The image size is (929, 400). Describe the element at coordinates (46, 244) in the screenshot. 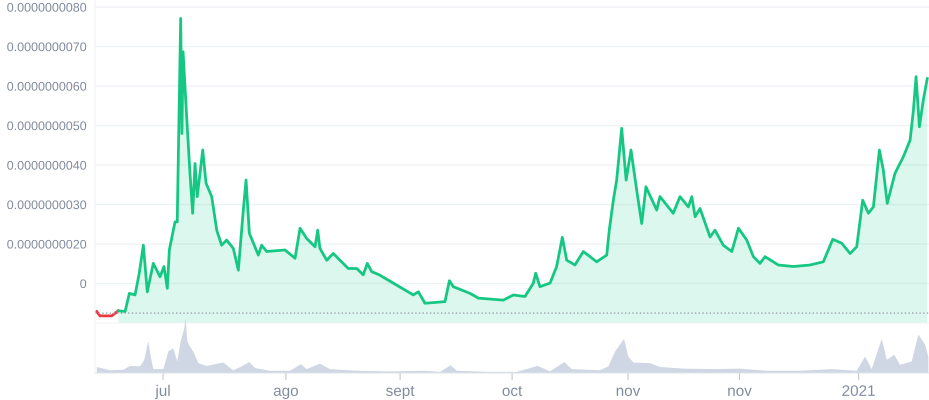

I see `y-tick-label: 0.0000000020` at that location.